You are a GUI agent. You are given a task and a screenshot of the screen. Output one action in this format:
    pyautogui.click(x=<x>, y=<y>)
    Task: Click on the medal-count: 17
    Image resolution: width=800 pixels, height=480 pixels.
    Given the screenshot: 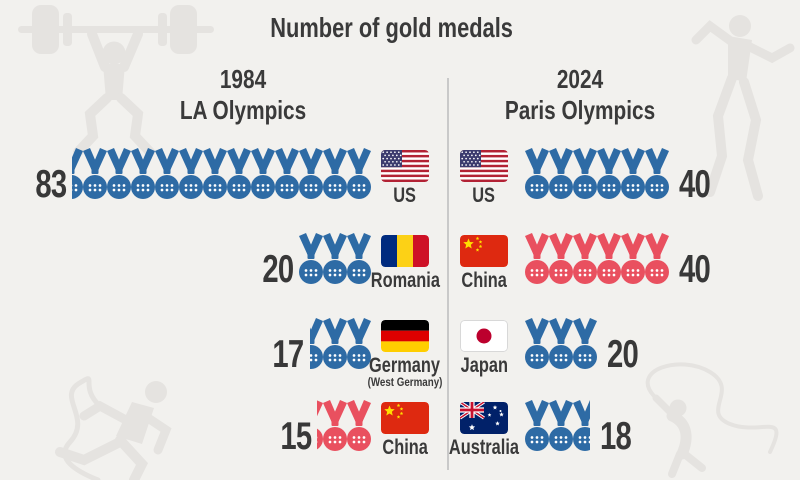 What is the action you would take?
    pyautogui.click(x=288, y=354)
    